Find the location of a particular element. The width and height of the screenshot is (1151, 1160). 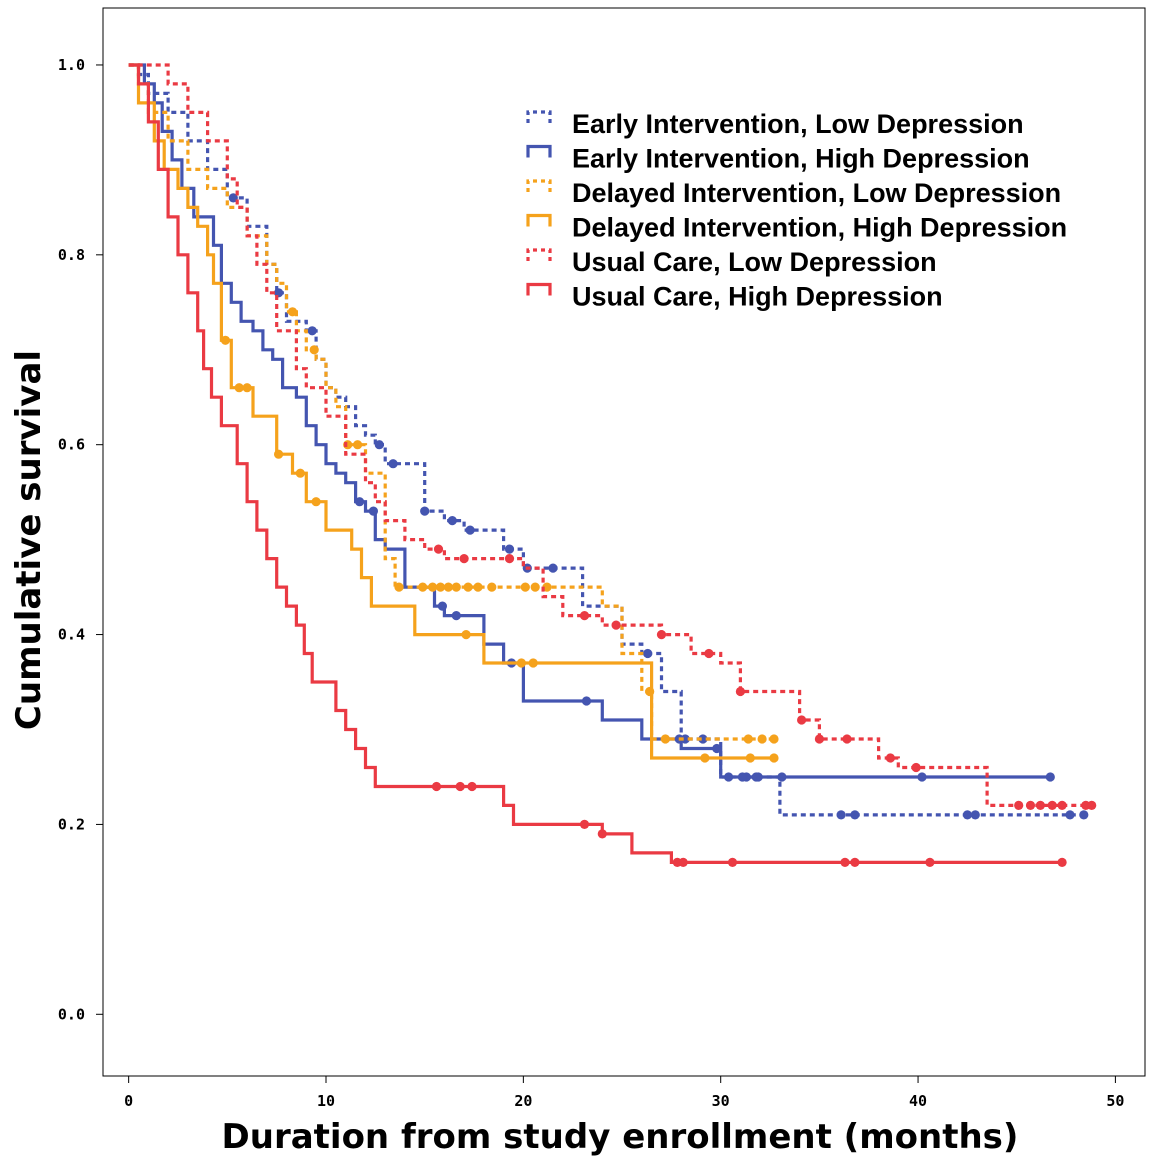

legend-item: Delayed Intervention, High Depression is located at coordinates (796, 228).